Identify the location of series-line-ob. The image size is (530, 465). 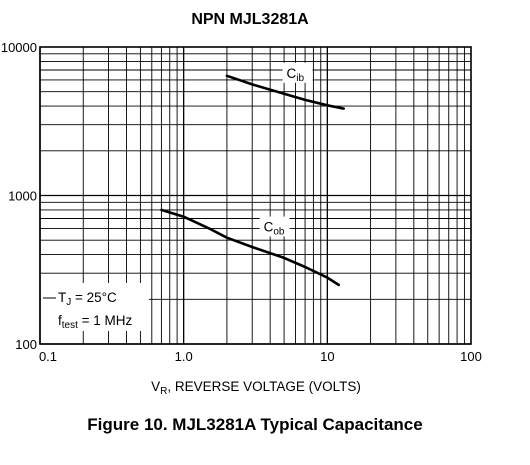
(250, 247).